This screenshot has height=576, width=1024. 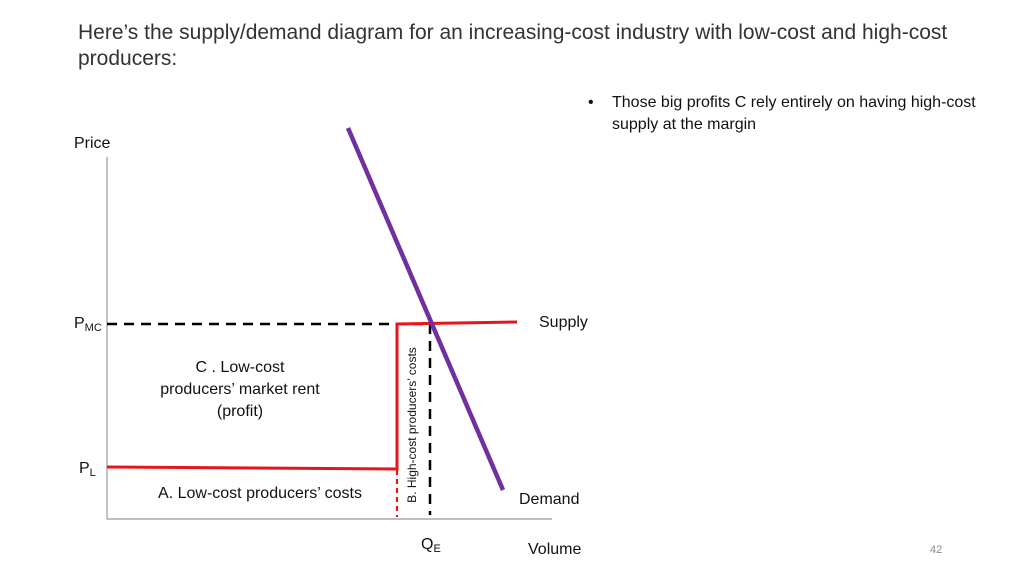 I want to click on demand-curve, so click(x=425, y=309).